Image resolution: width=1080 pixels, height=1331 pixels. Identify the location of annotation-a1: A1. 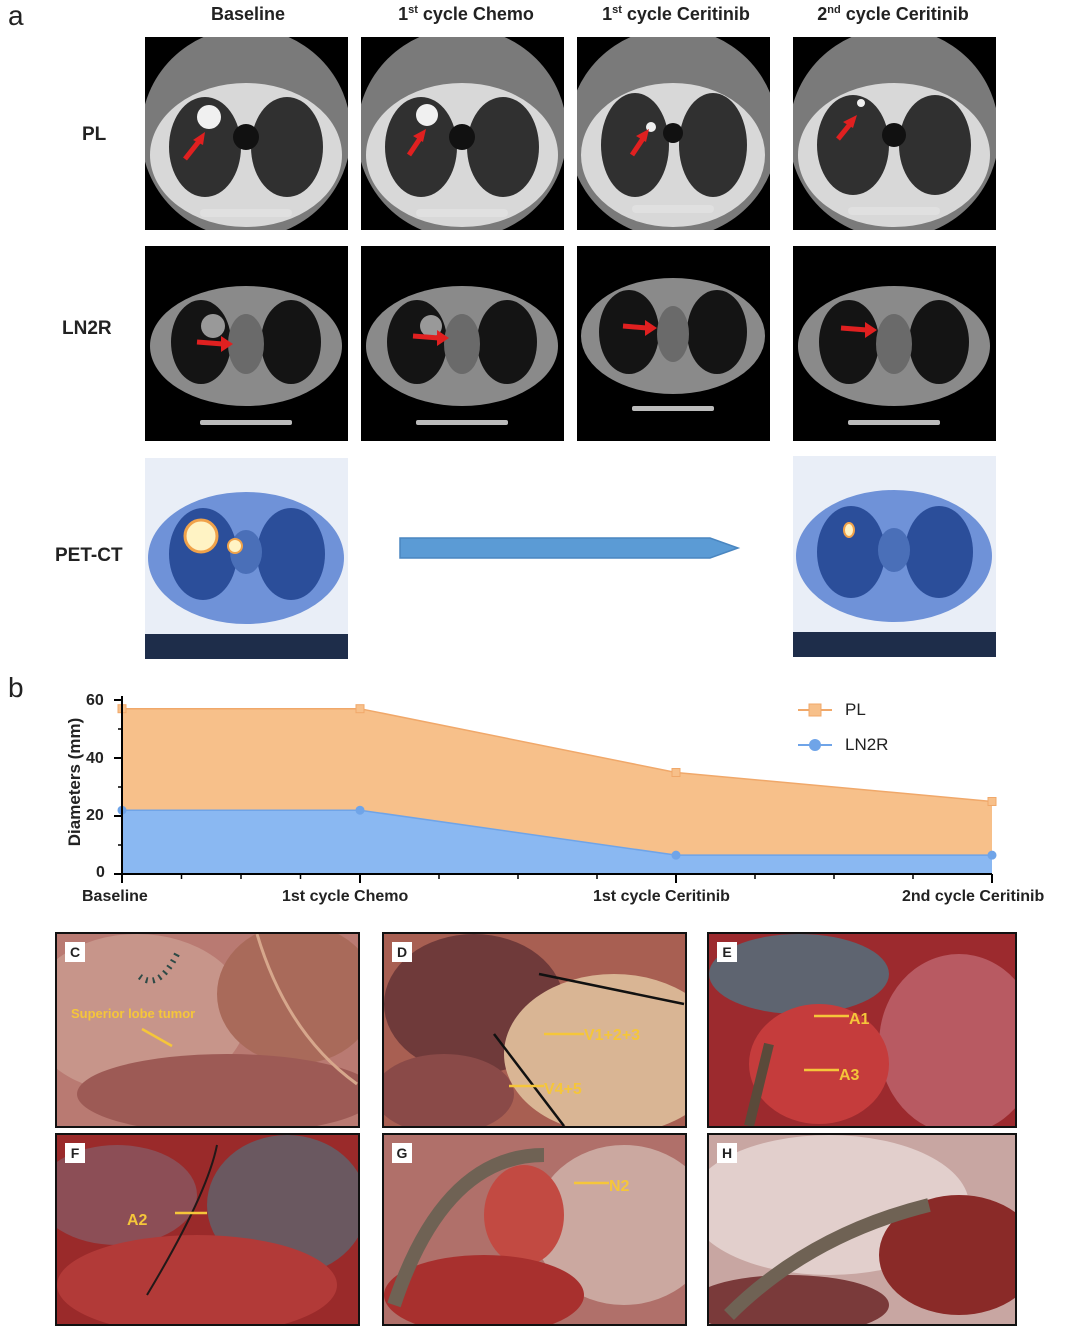
(859, 1019).